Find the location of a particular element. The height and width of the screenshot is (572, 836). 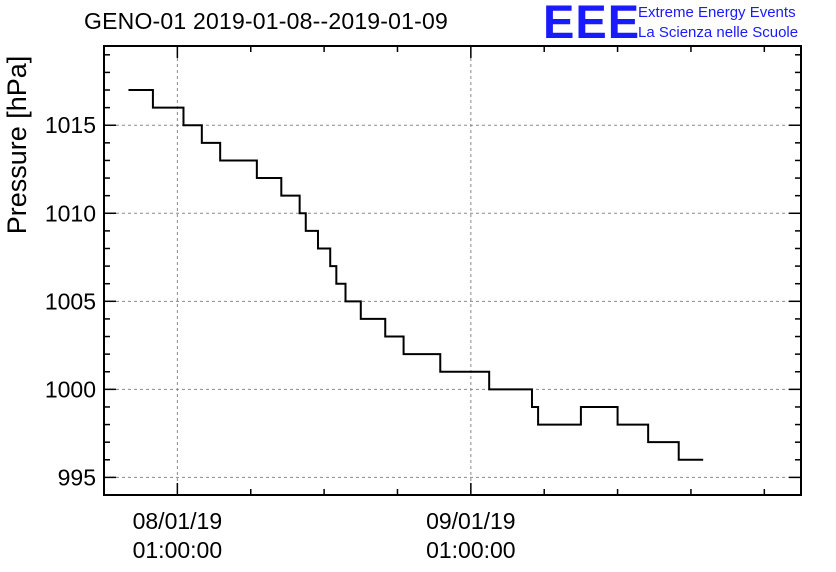

y-tick-label: 995 is located at coordinates (77, 477).